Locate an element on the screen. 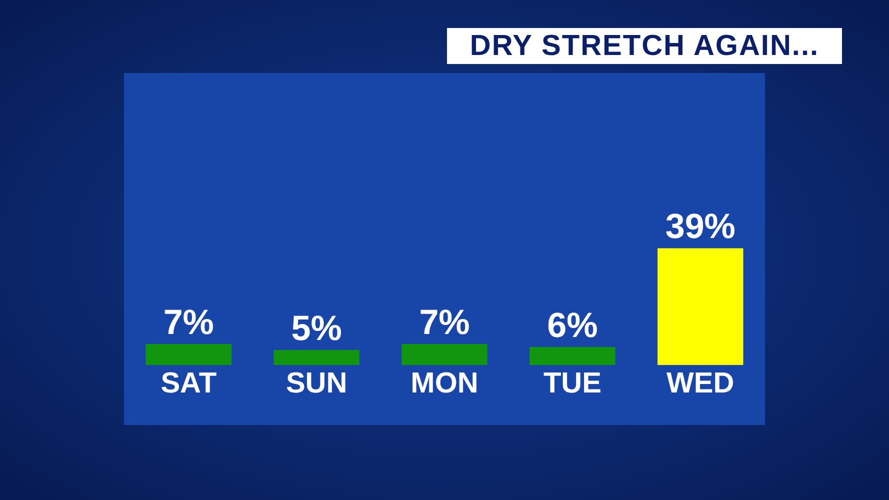 This screenshot has height=500, width=889. x-tick-label: TUE is located at coordinates (572, 384).